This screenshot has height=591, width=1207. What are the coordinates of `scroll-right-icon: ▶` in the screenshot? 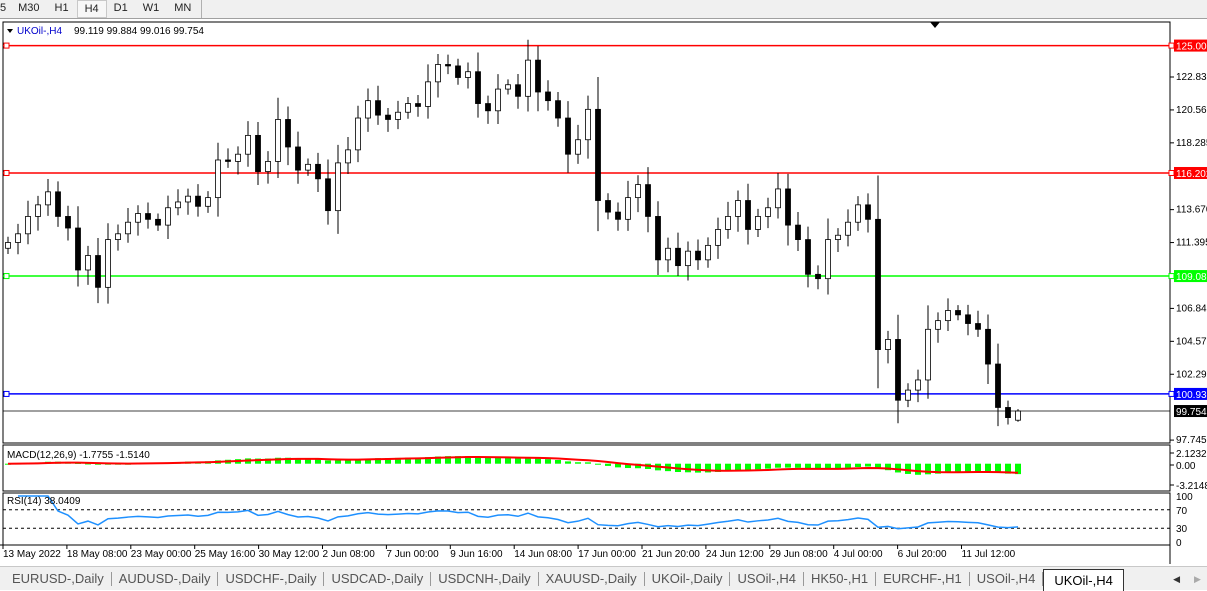 It's located at (1197, 578).